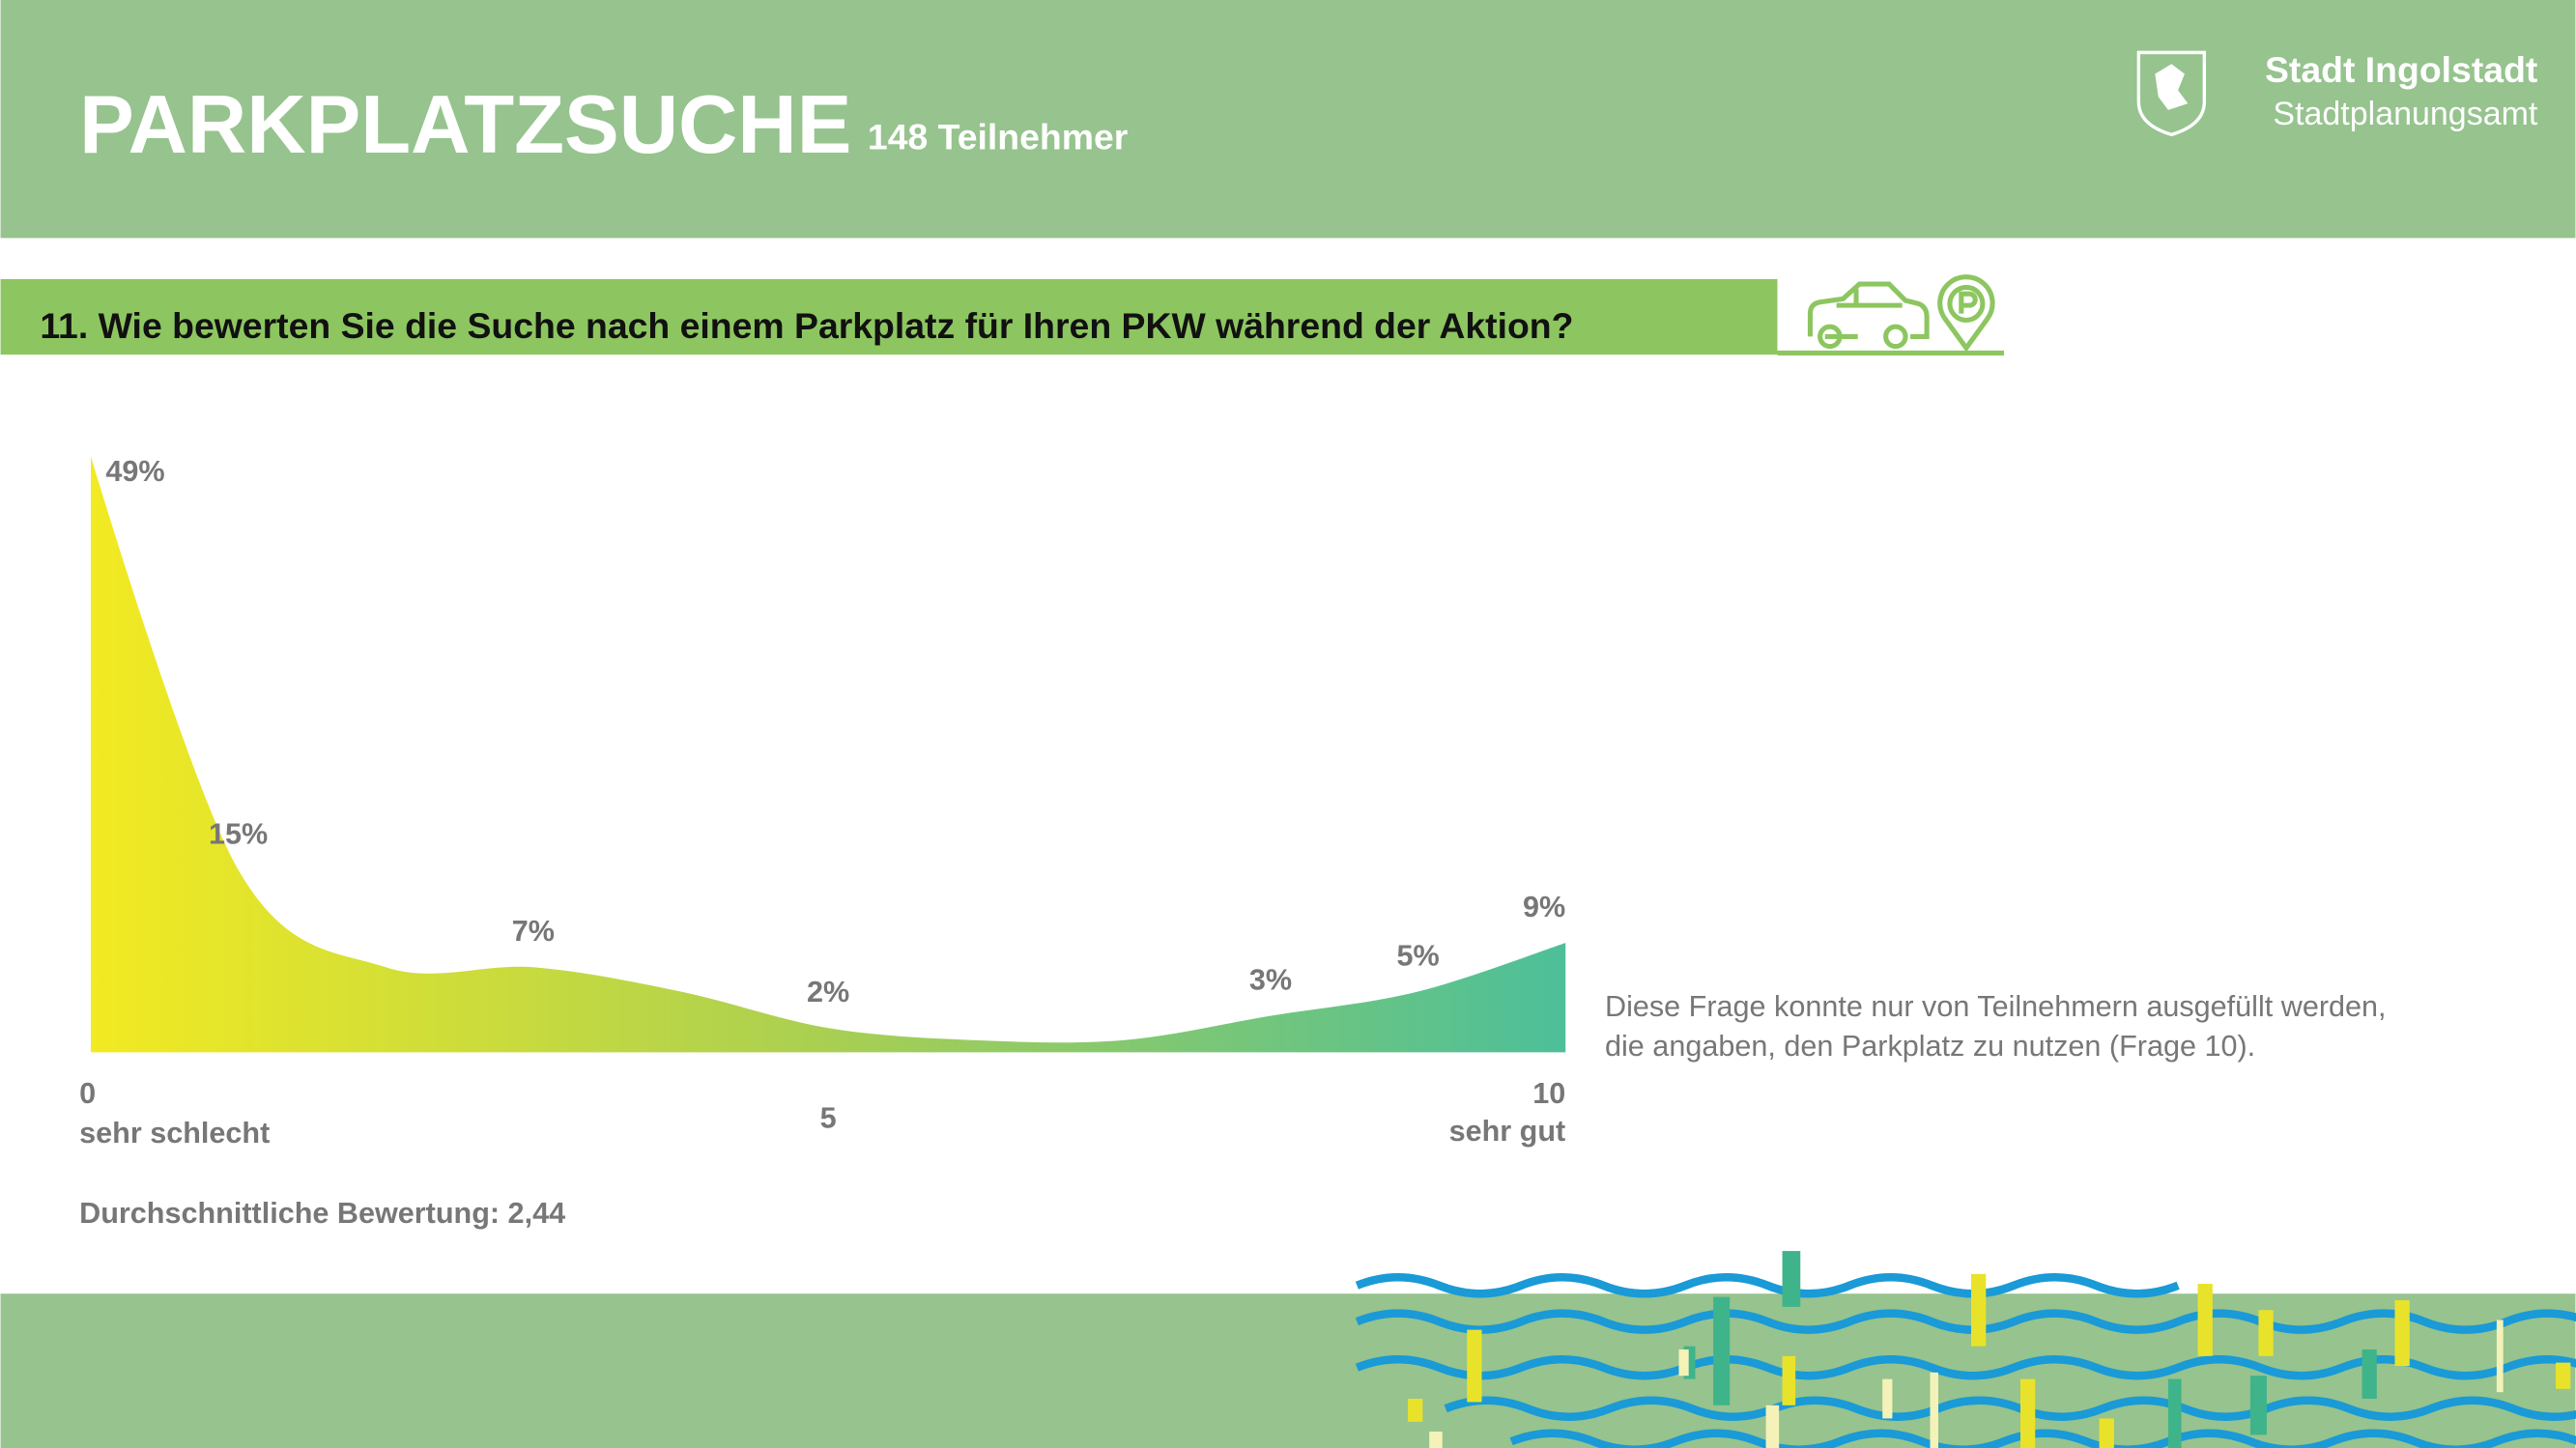 Image resolution: width=2576 pixels, height=1448 pixels. Describe the element at coordinates (2401, 69) in the screenshot. I see `org-name: Stadt Ingolstadt` at that location.